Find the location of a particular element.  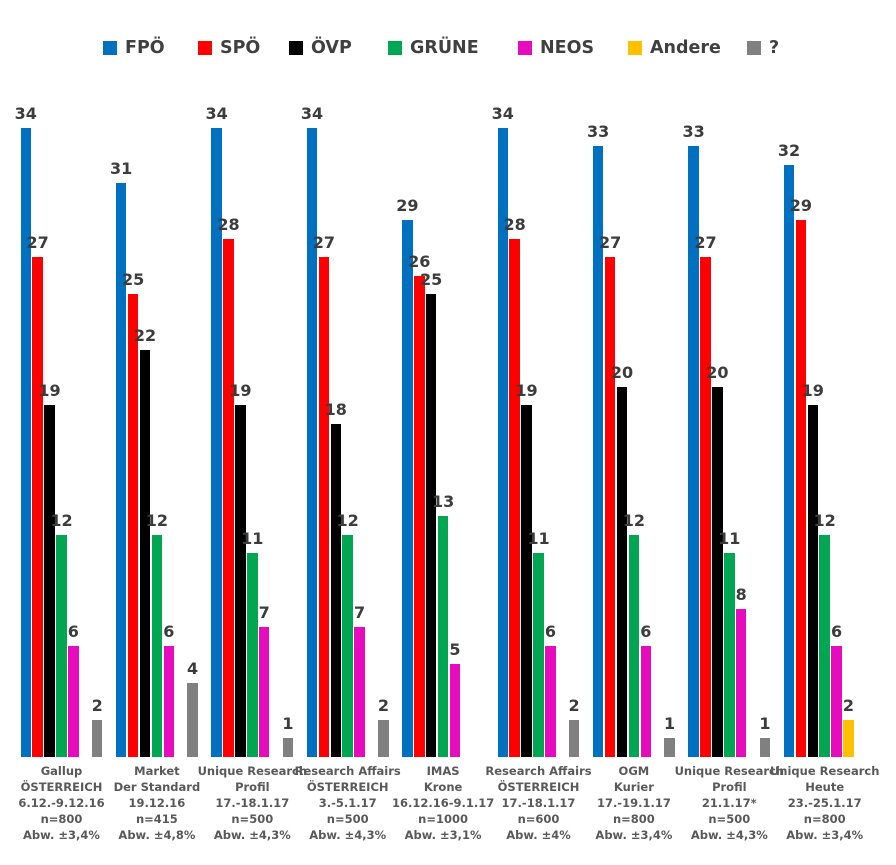

bar-unknown-group7 is located at coordinates (669, 747).